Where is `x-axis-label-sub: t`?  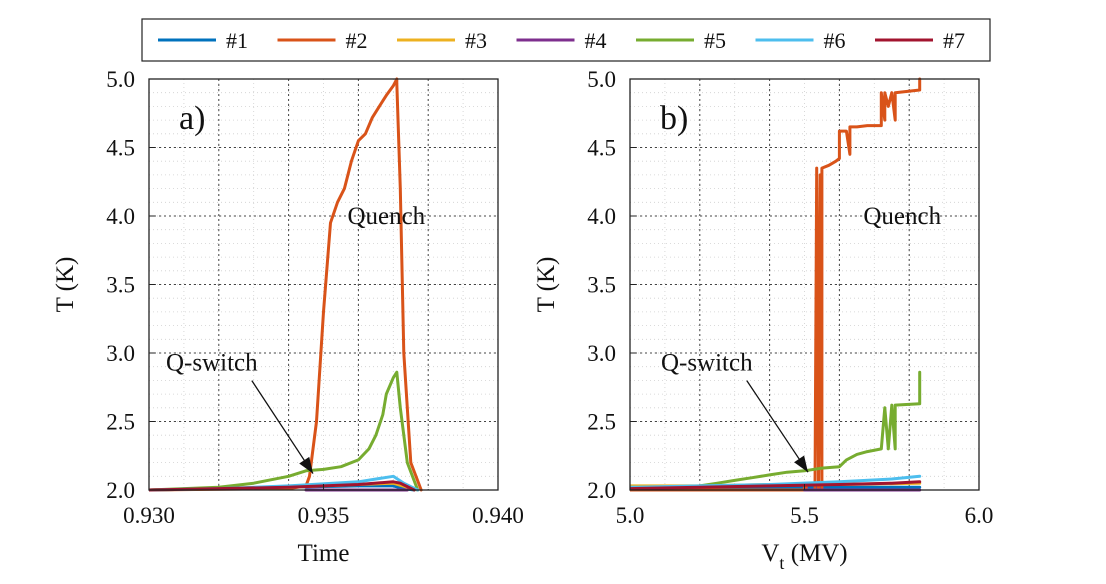 x-axis-label-sub: t is located at coordinates (781, 563).